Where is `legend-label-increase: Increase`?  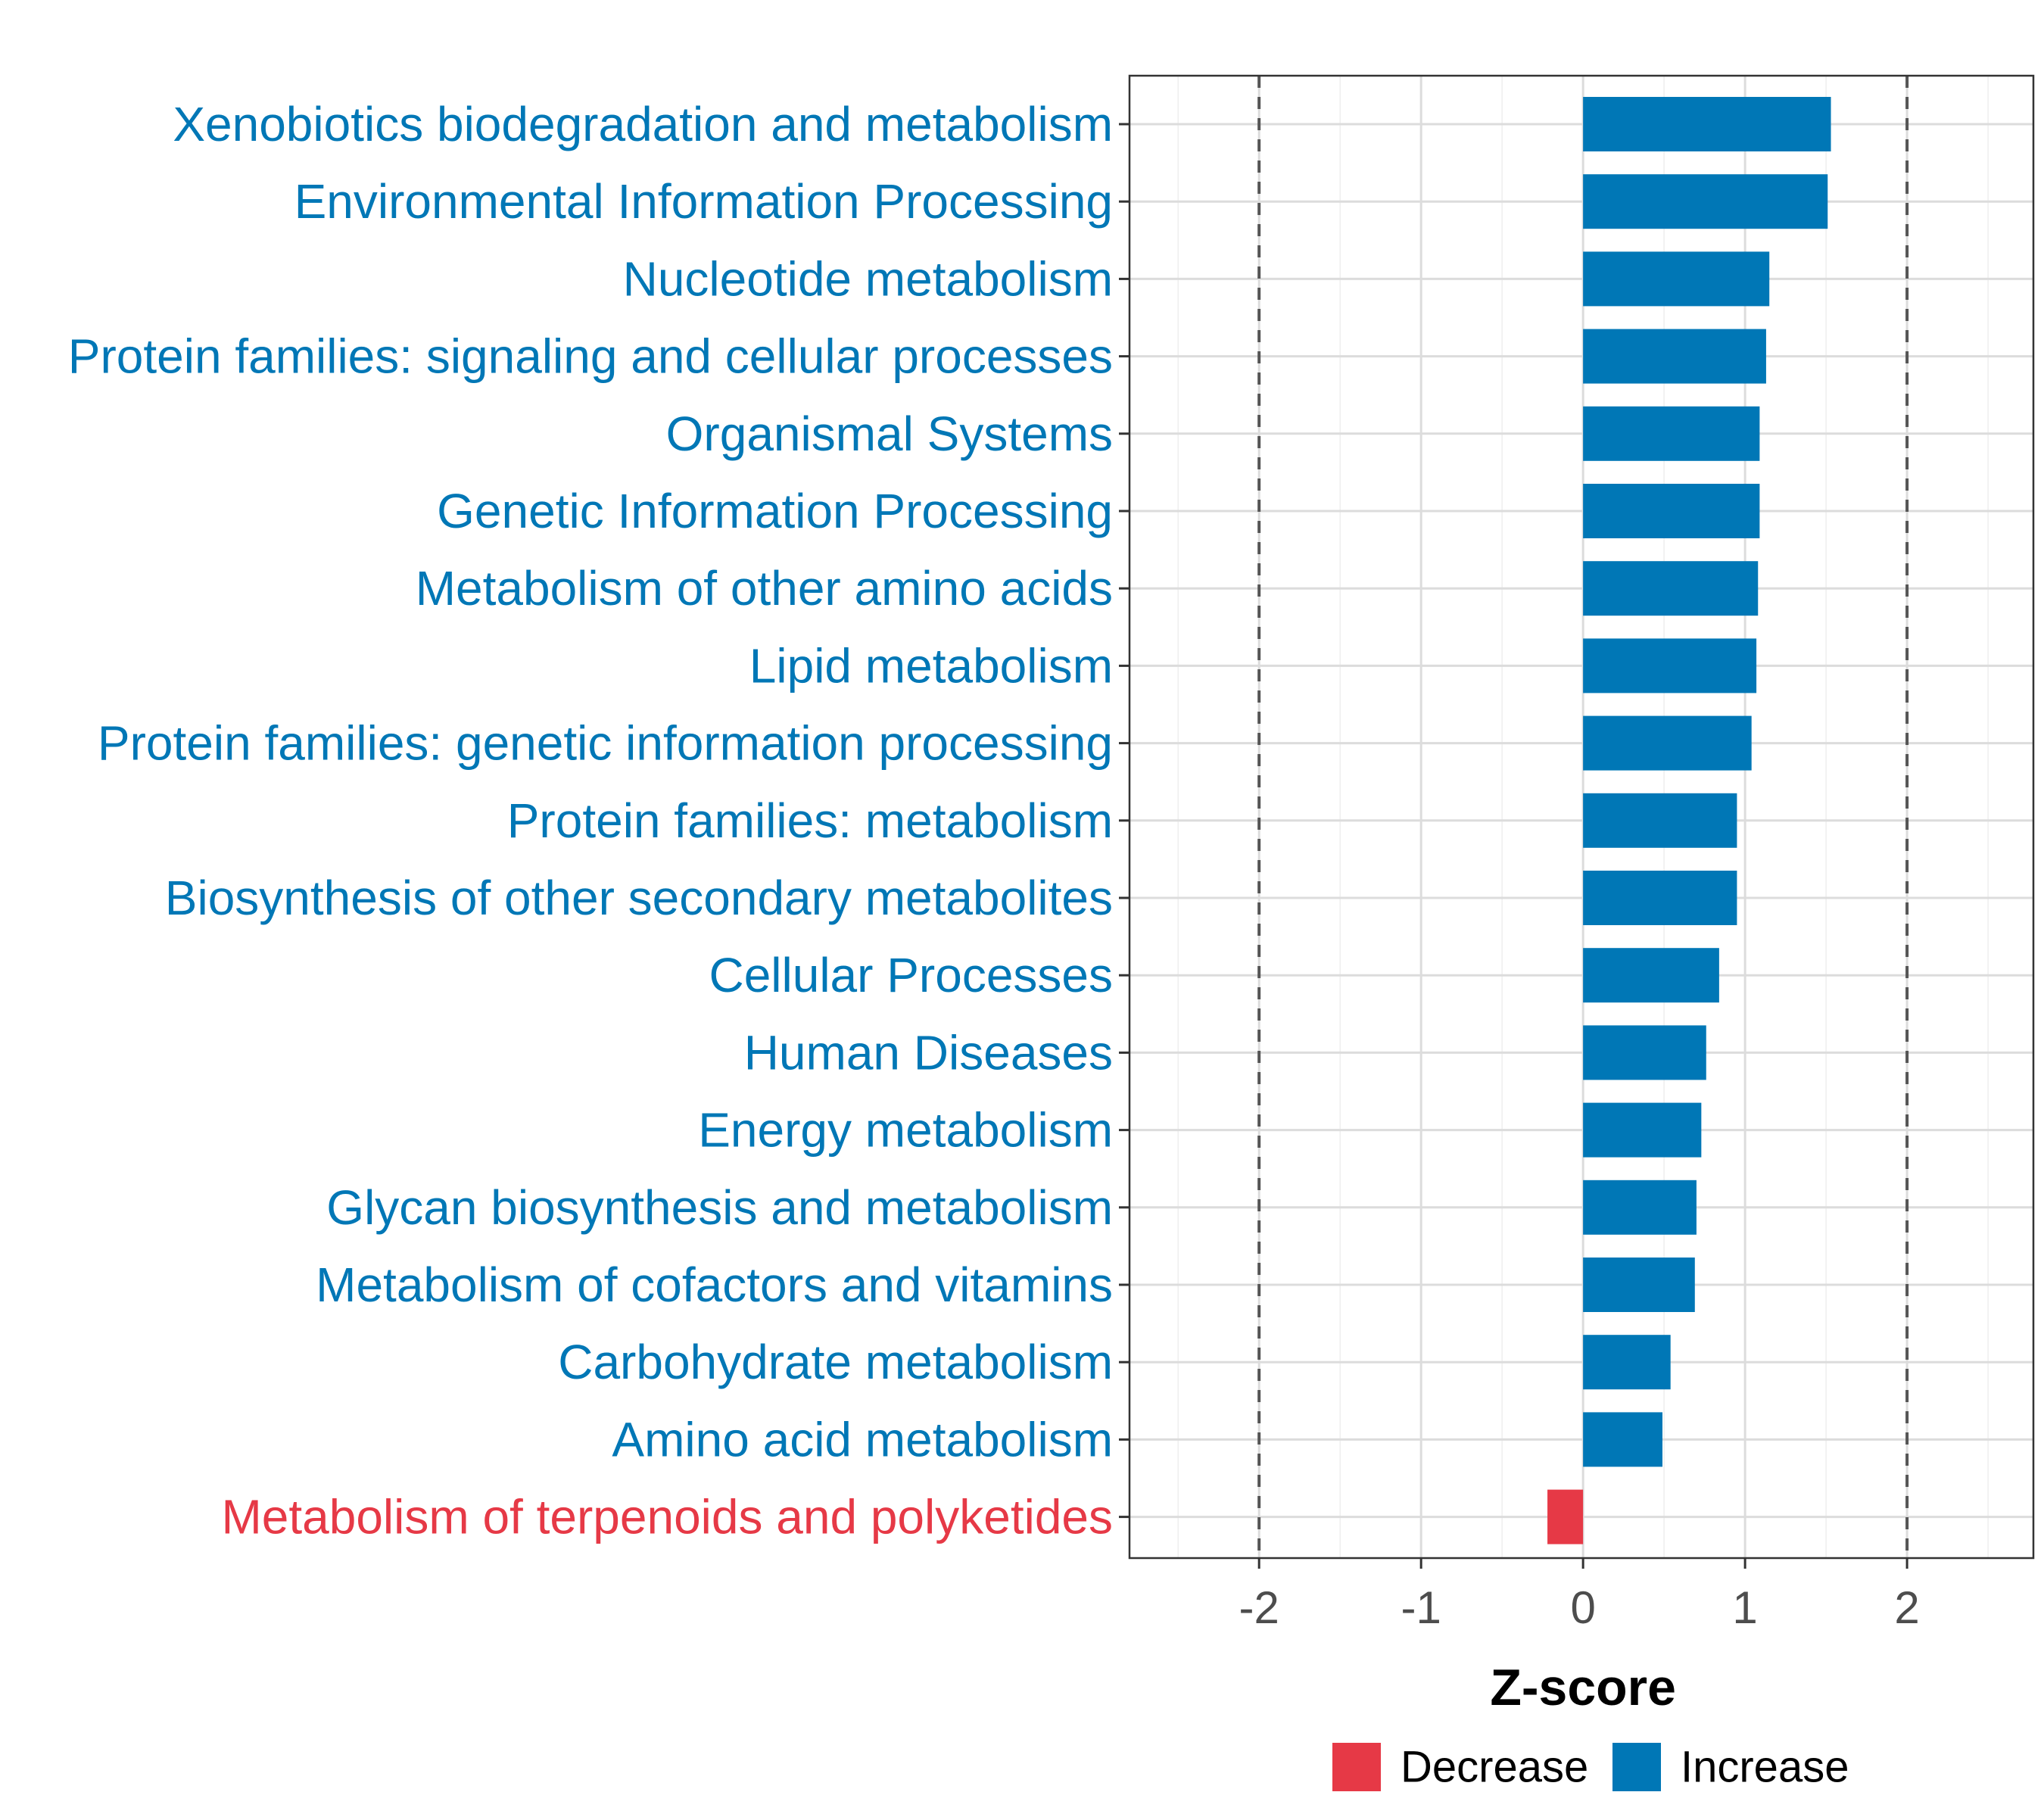
legend-label-increase: Increase is located at coordinates (1765, 1767).